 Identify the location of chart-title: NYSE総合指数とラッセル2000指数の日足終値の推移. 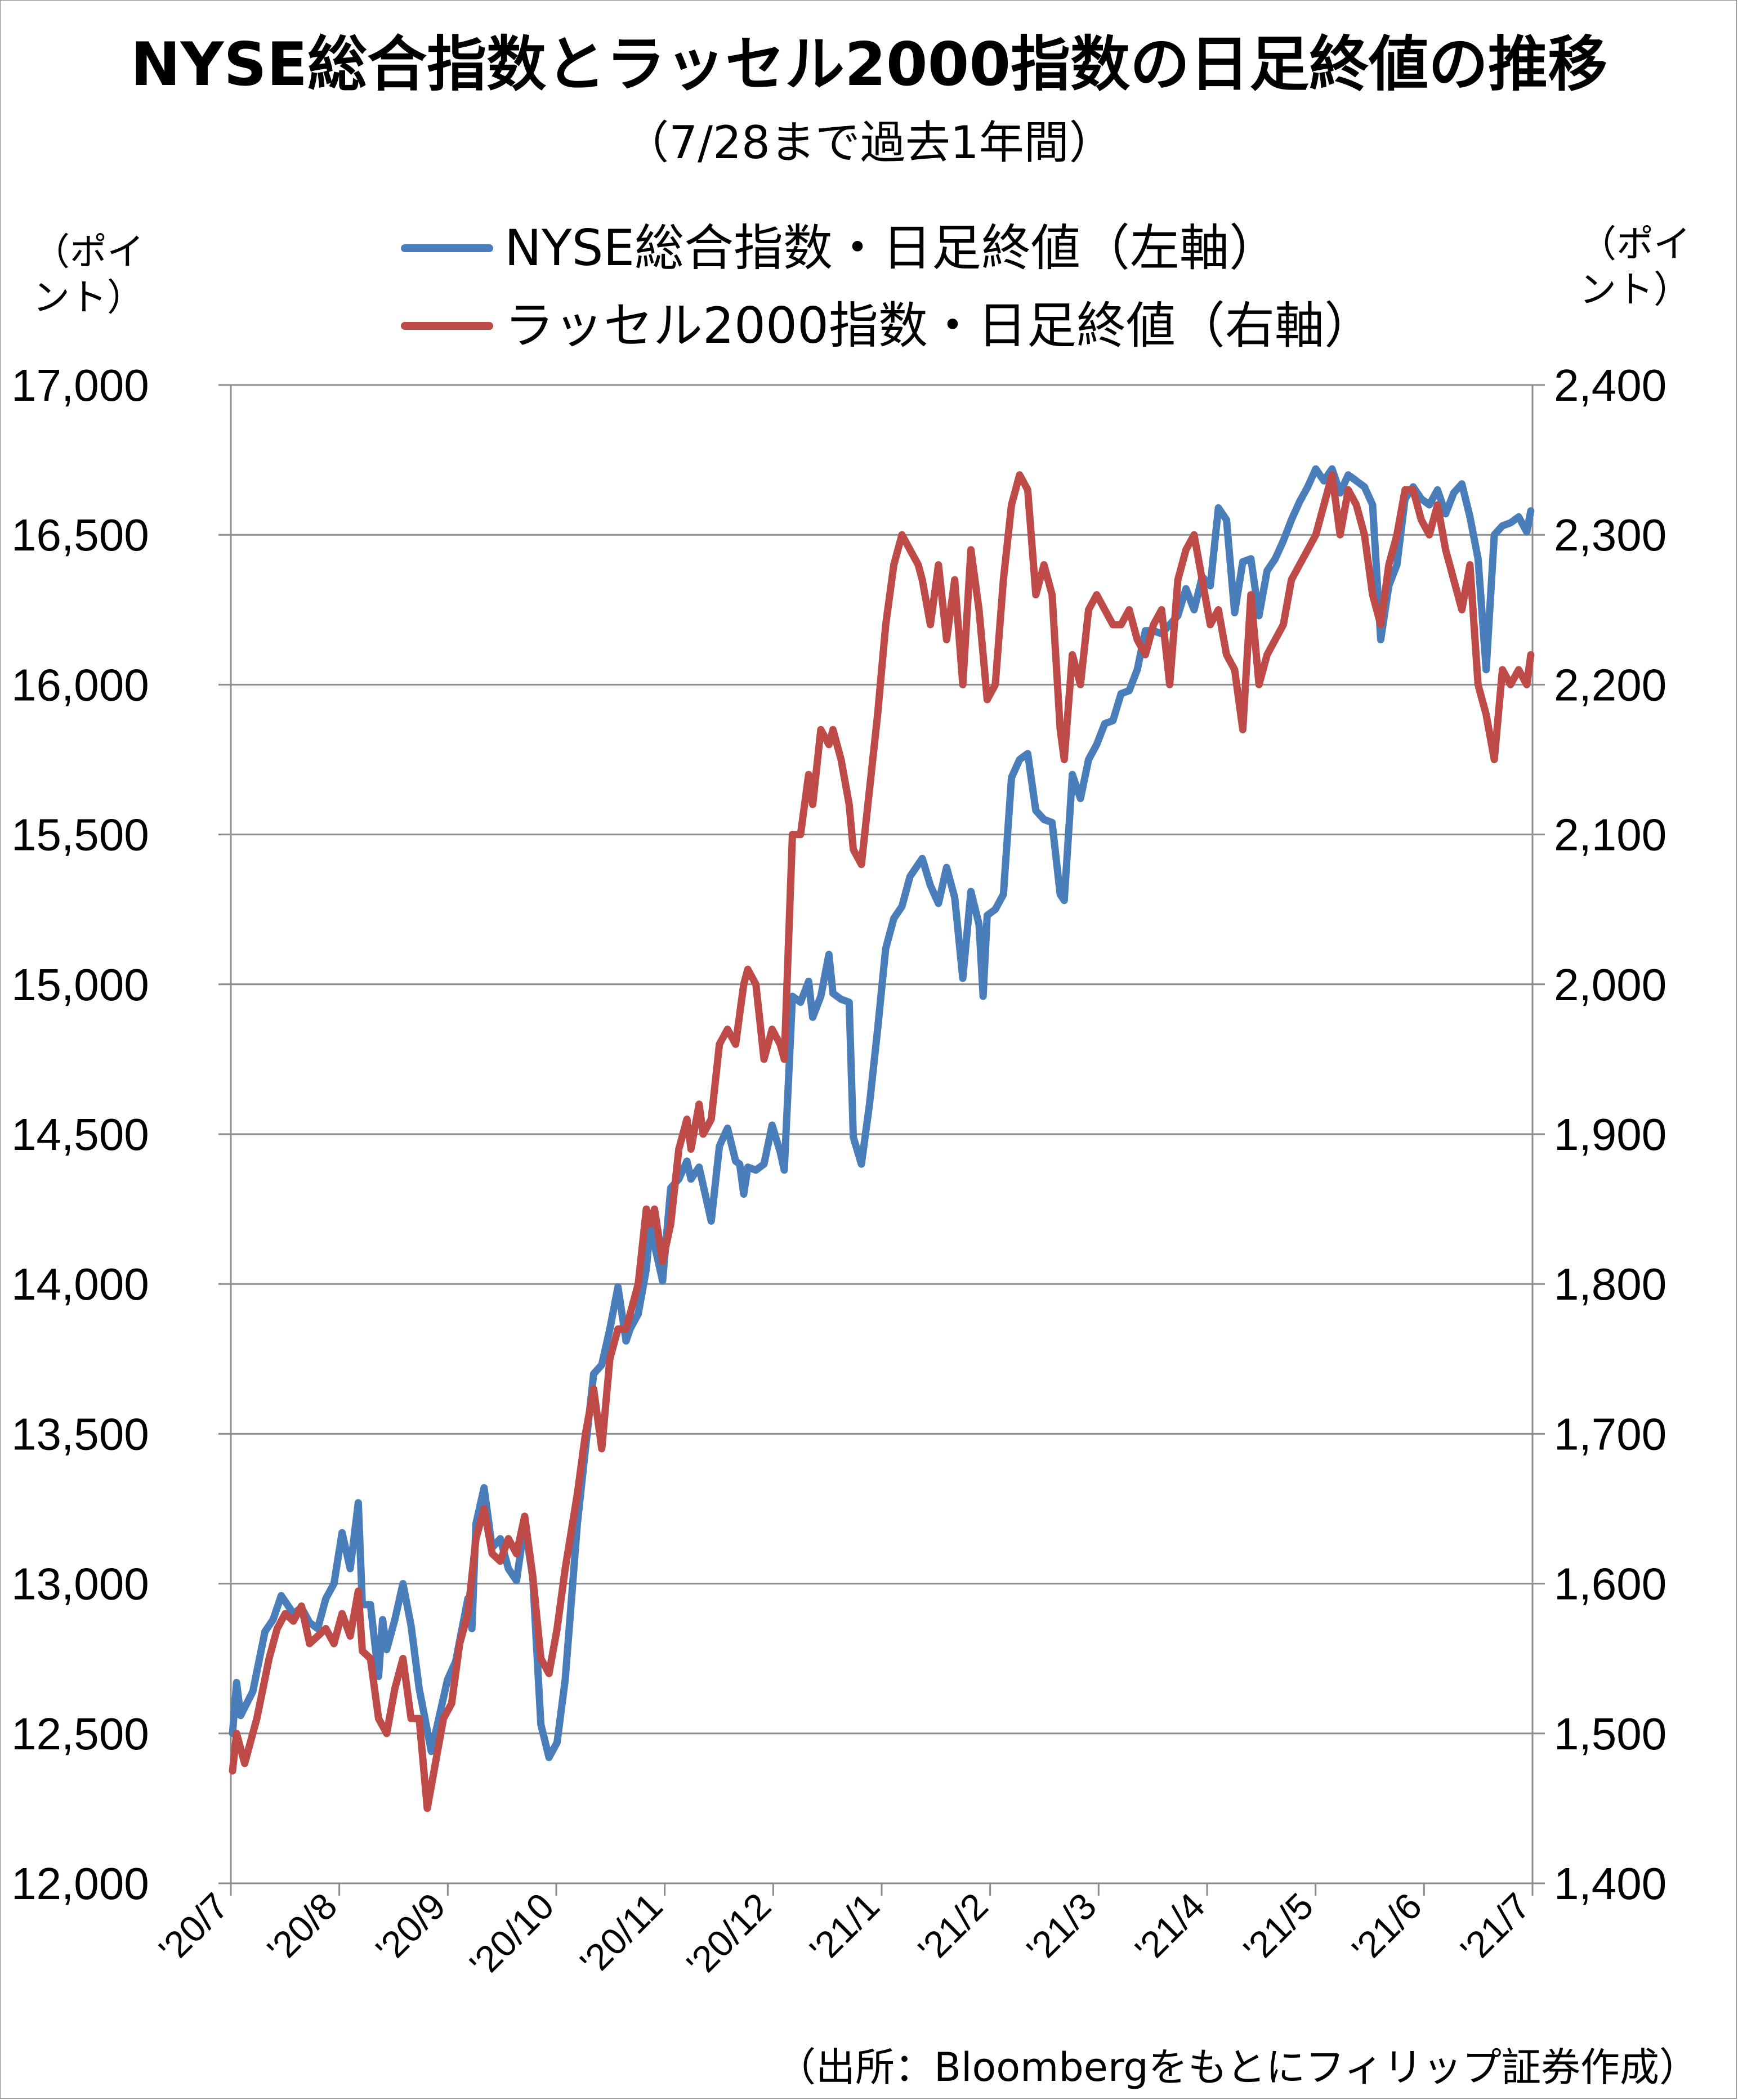
(869, 64).